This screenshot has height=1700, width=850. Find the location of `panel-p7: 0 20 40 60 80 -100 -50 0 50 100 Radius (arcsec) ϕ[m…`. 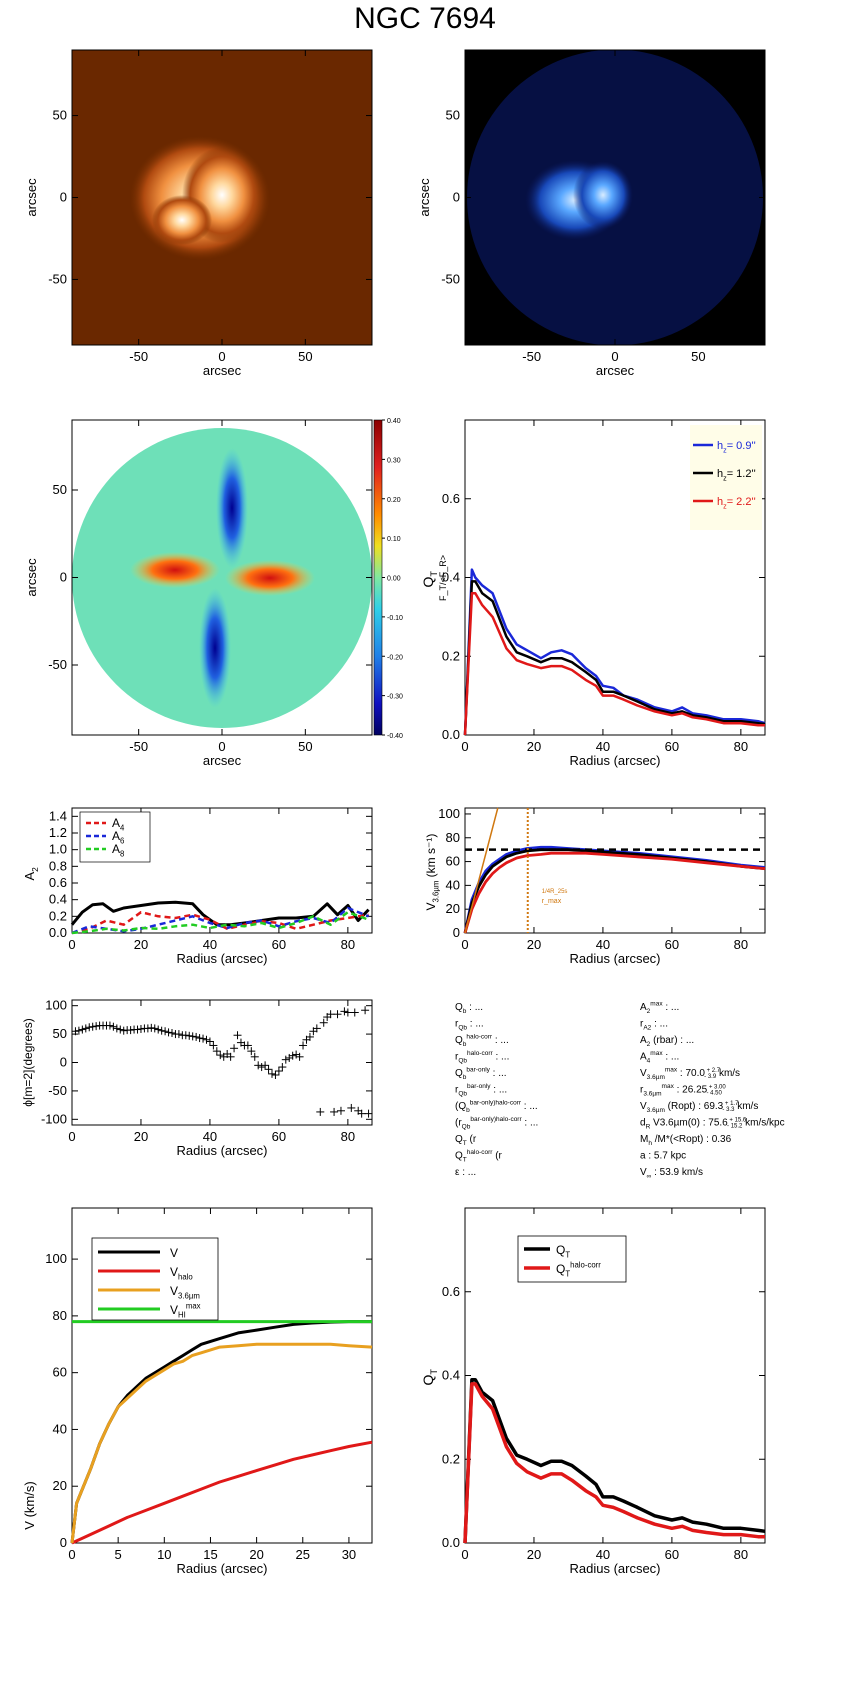

panel-p7: 0 20 40 60 80 -100 -50 0 50 100 Radius (arcsec) ϕ[m… is located at coordinates (197, 1078).